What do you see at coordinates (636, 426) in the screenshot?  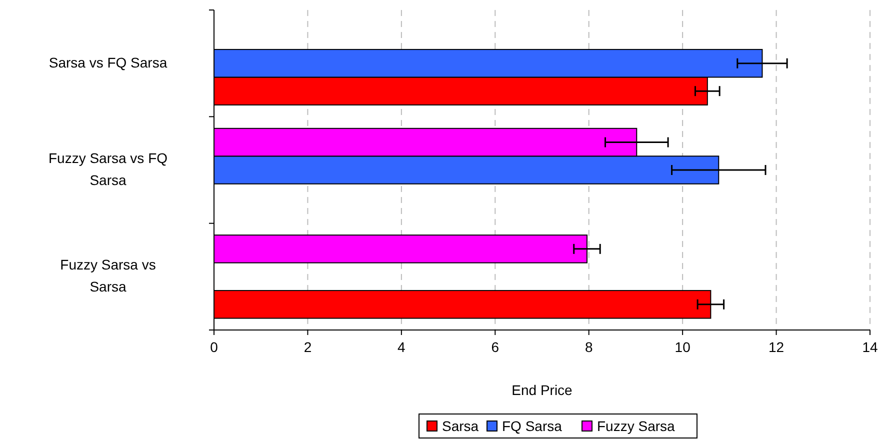 I see `legend-label: Fuzzy Sarsa` at bounding box center [636, 426].